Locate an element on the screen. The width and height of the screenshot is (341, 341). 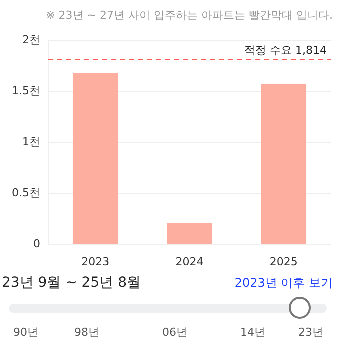
y-tick-label: 2천 is located at coordinates (31, 39).